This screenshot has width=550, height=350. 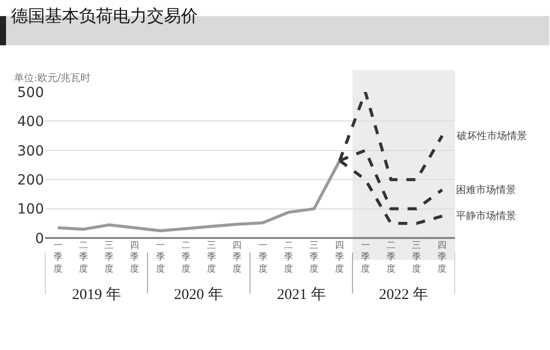 What do you see at coordinates (96, 294) in the screenshot?
I see `text: 2019 年` at bounding box center [96, 294].